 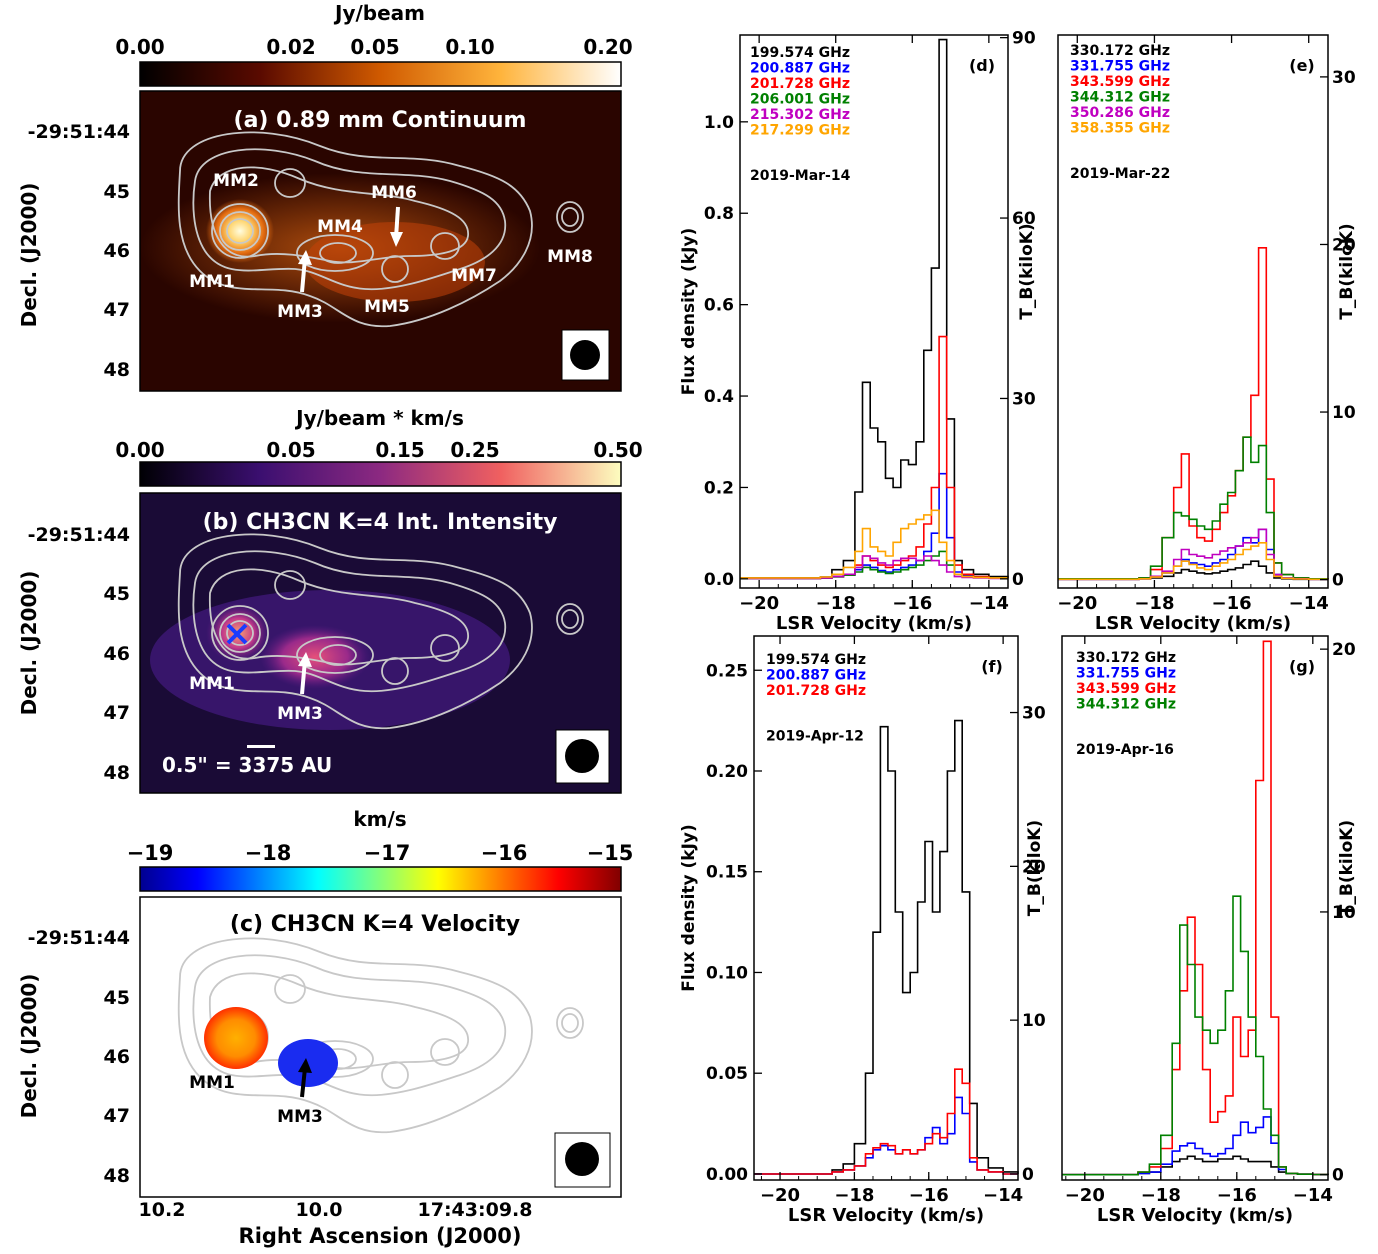 What do you see at coordinates (719, 580) in the screenshot?
I see `ytick-label: 0.0` at bounding box center [719, 580].